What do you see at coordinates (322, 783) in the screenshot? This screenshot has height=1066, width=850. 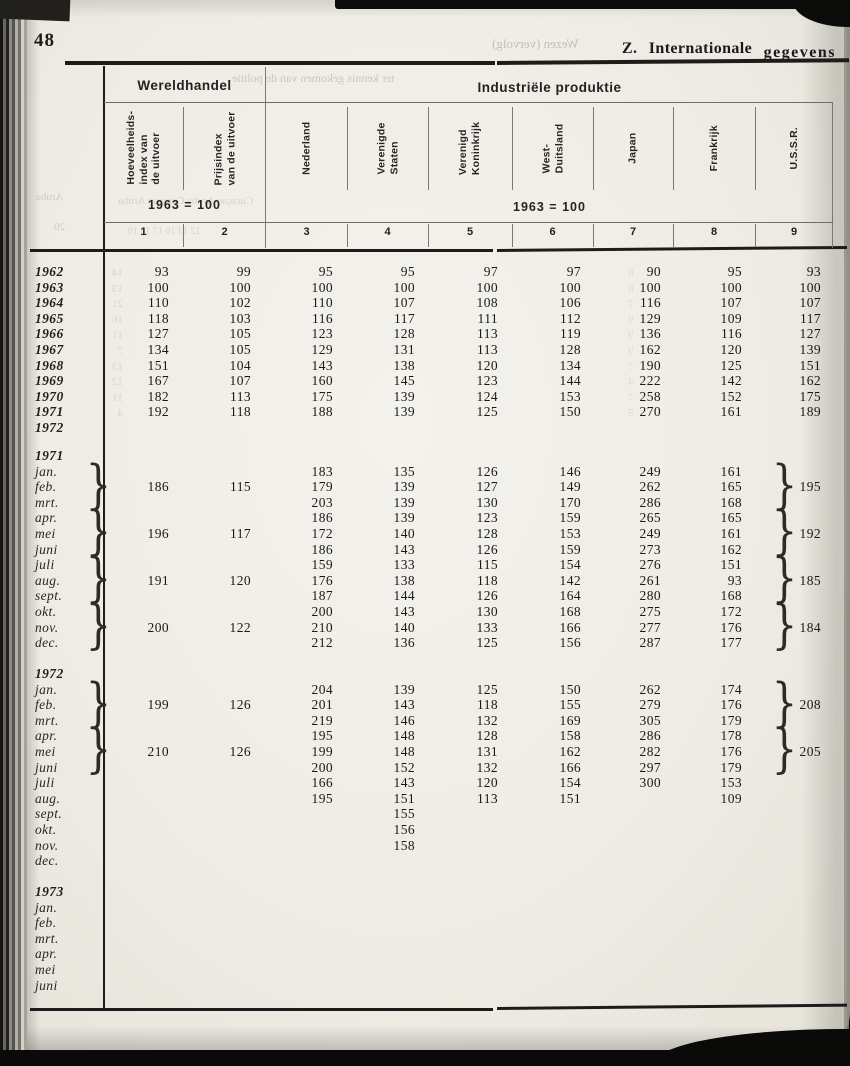 I see `value-col-3: 166` at bounding box center [322, 783].